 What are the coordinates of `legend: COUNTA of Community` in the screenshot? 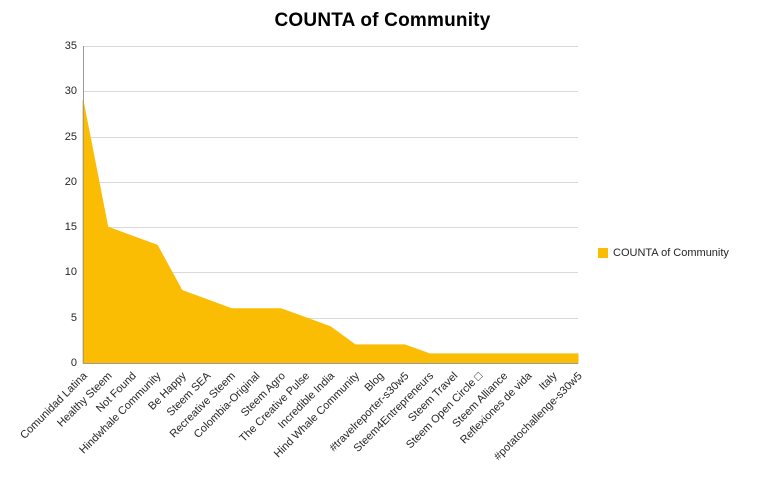 It's located at (663, 253).